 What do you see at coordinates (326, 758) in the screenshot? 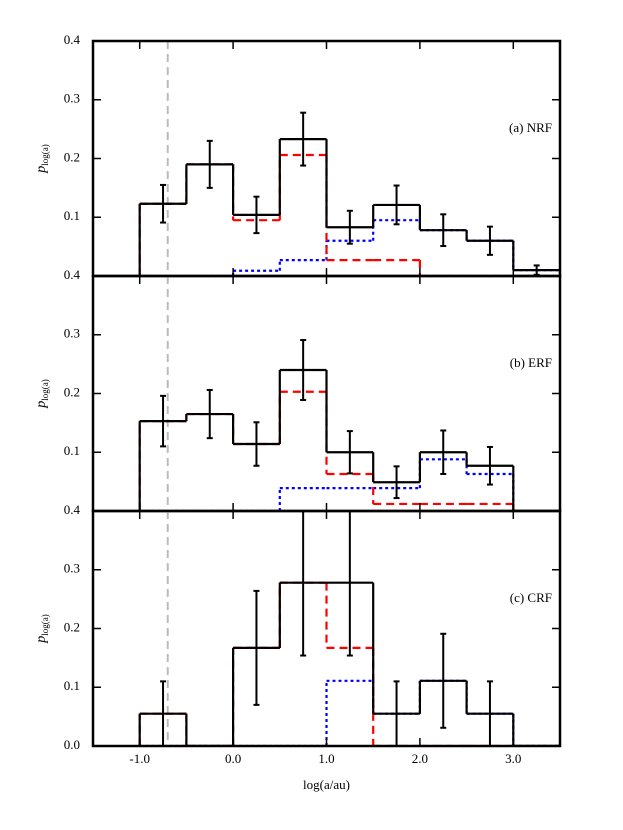
I see `x-tick-label: 1.0` at bounding box center [326, 758].